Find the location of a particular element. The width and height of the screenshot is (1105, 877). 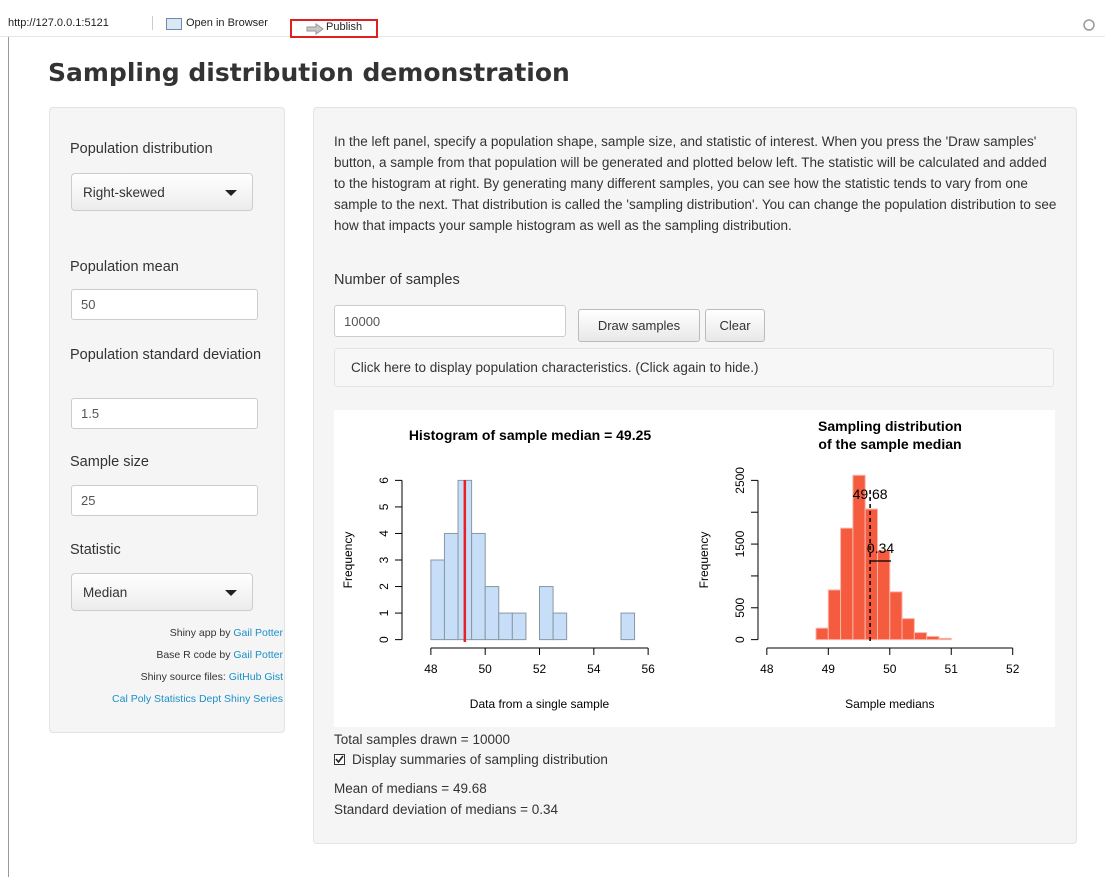

x-tick-label: 49 is located at coordinates (829, 669).